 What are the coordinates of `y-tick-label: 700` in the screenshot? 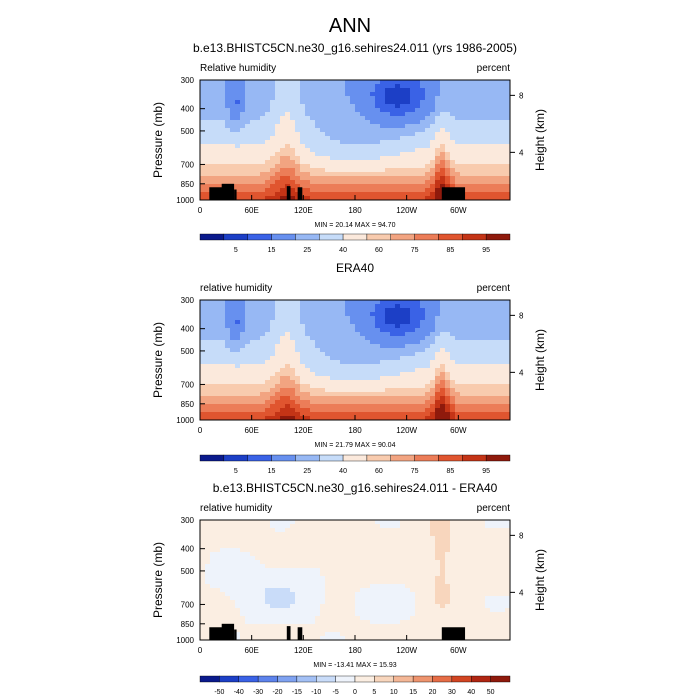 It's located at (188, 384).